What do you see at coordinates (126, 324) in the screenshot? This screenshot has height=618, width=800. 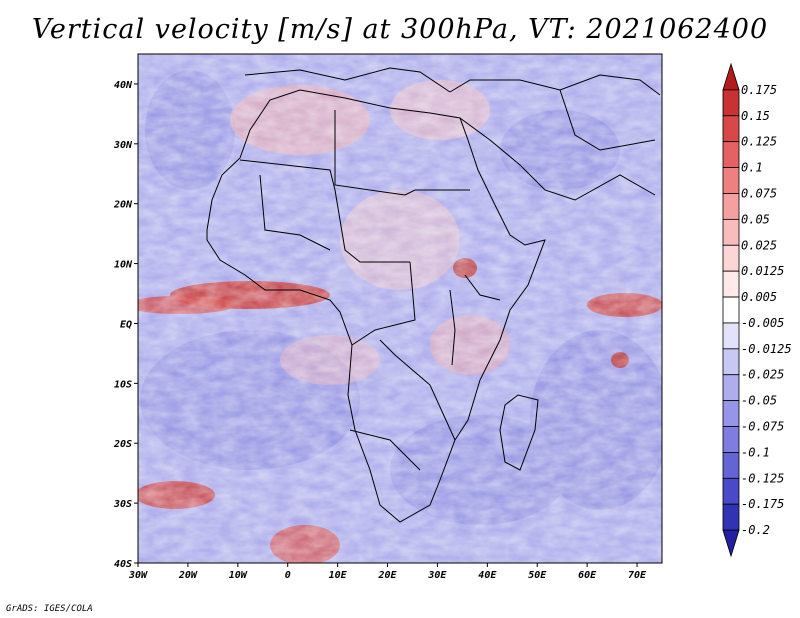 I see `lat-tick-label: EQ` at bounding box center [126, 324].